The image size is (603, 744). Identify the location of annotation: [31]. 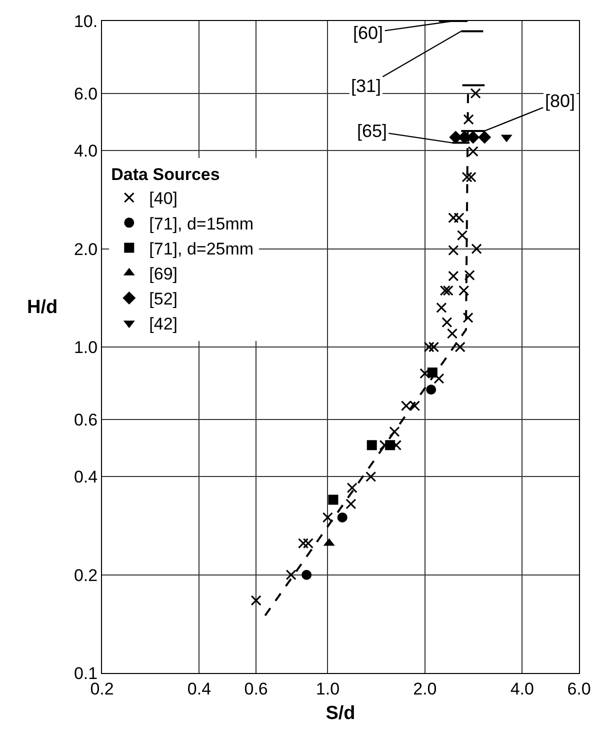
(366, 86).